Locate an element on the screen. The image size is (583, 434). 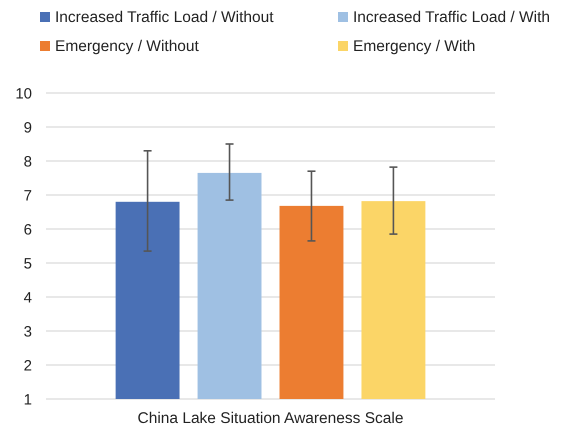
y-tick-label: 8 is located at coordinates (28, 161).